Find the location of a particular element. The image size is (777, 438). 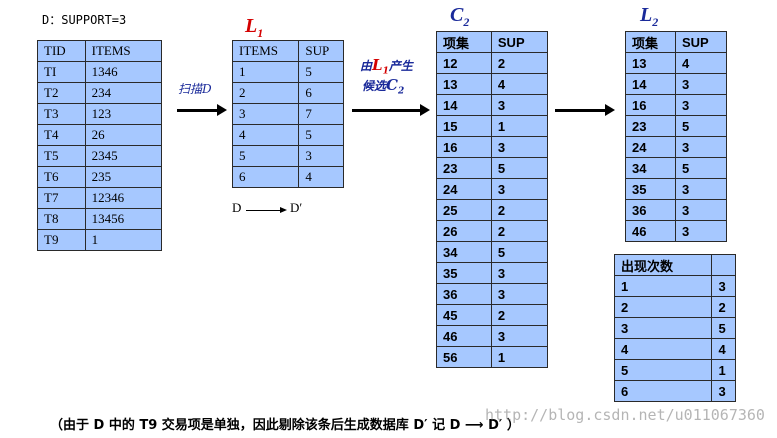

table-row: T5 2345 is located at coordinates (100, 156).